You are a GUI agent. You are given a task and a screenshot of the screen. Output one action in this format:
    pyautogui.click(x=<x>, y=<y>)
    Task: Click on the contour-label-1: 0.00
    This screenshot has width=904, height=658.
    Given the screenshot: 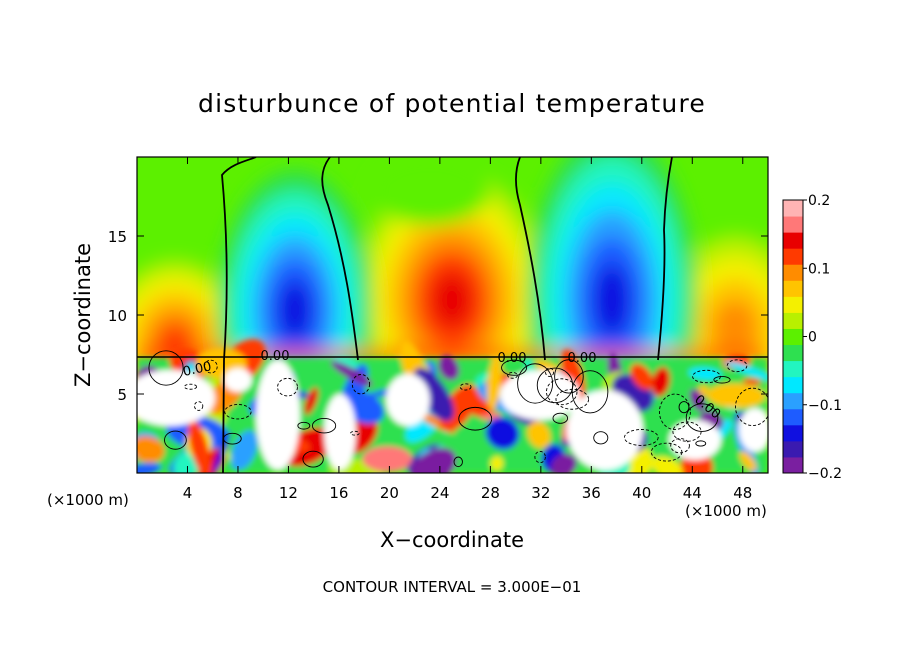 What is the action you would take?
    pyautogui.click(x=275, y=356)
    